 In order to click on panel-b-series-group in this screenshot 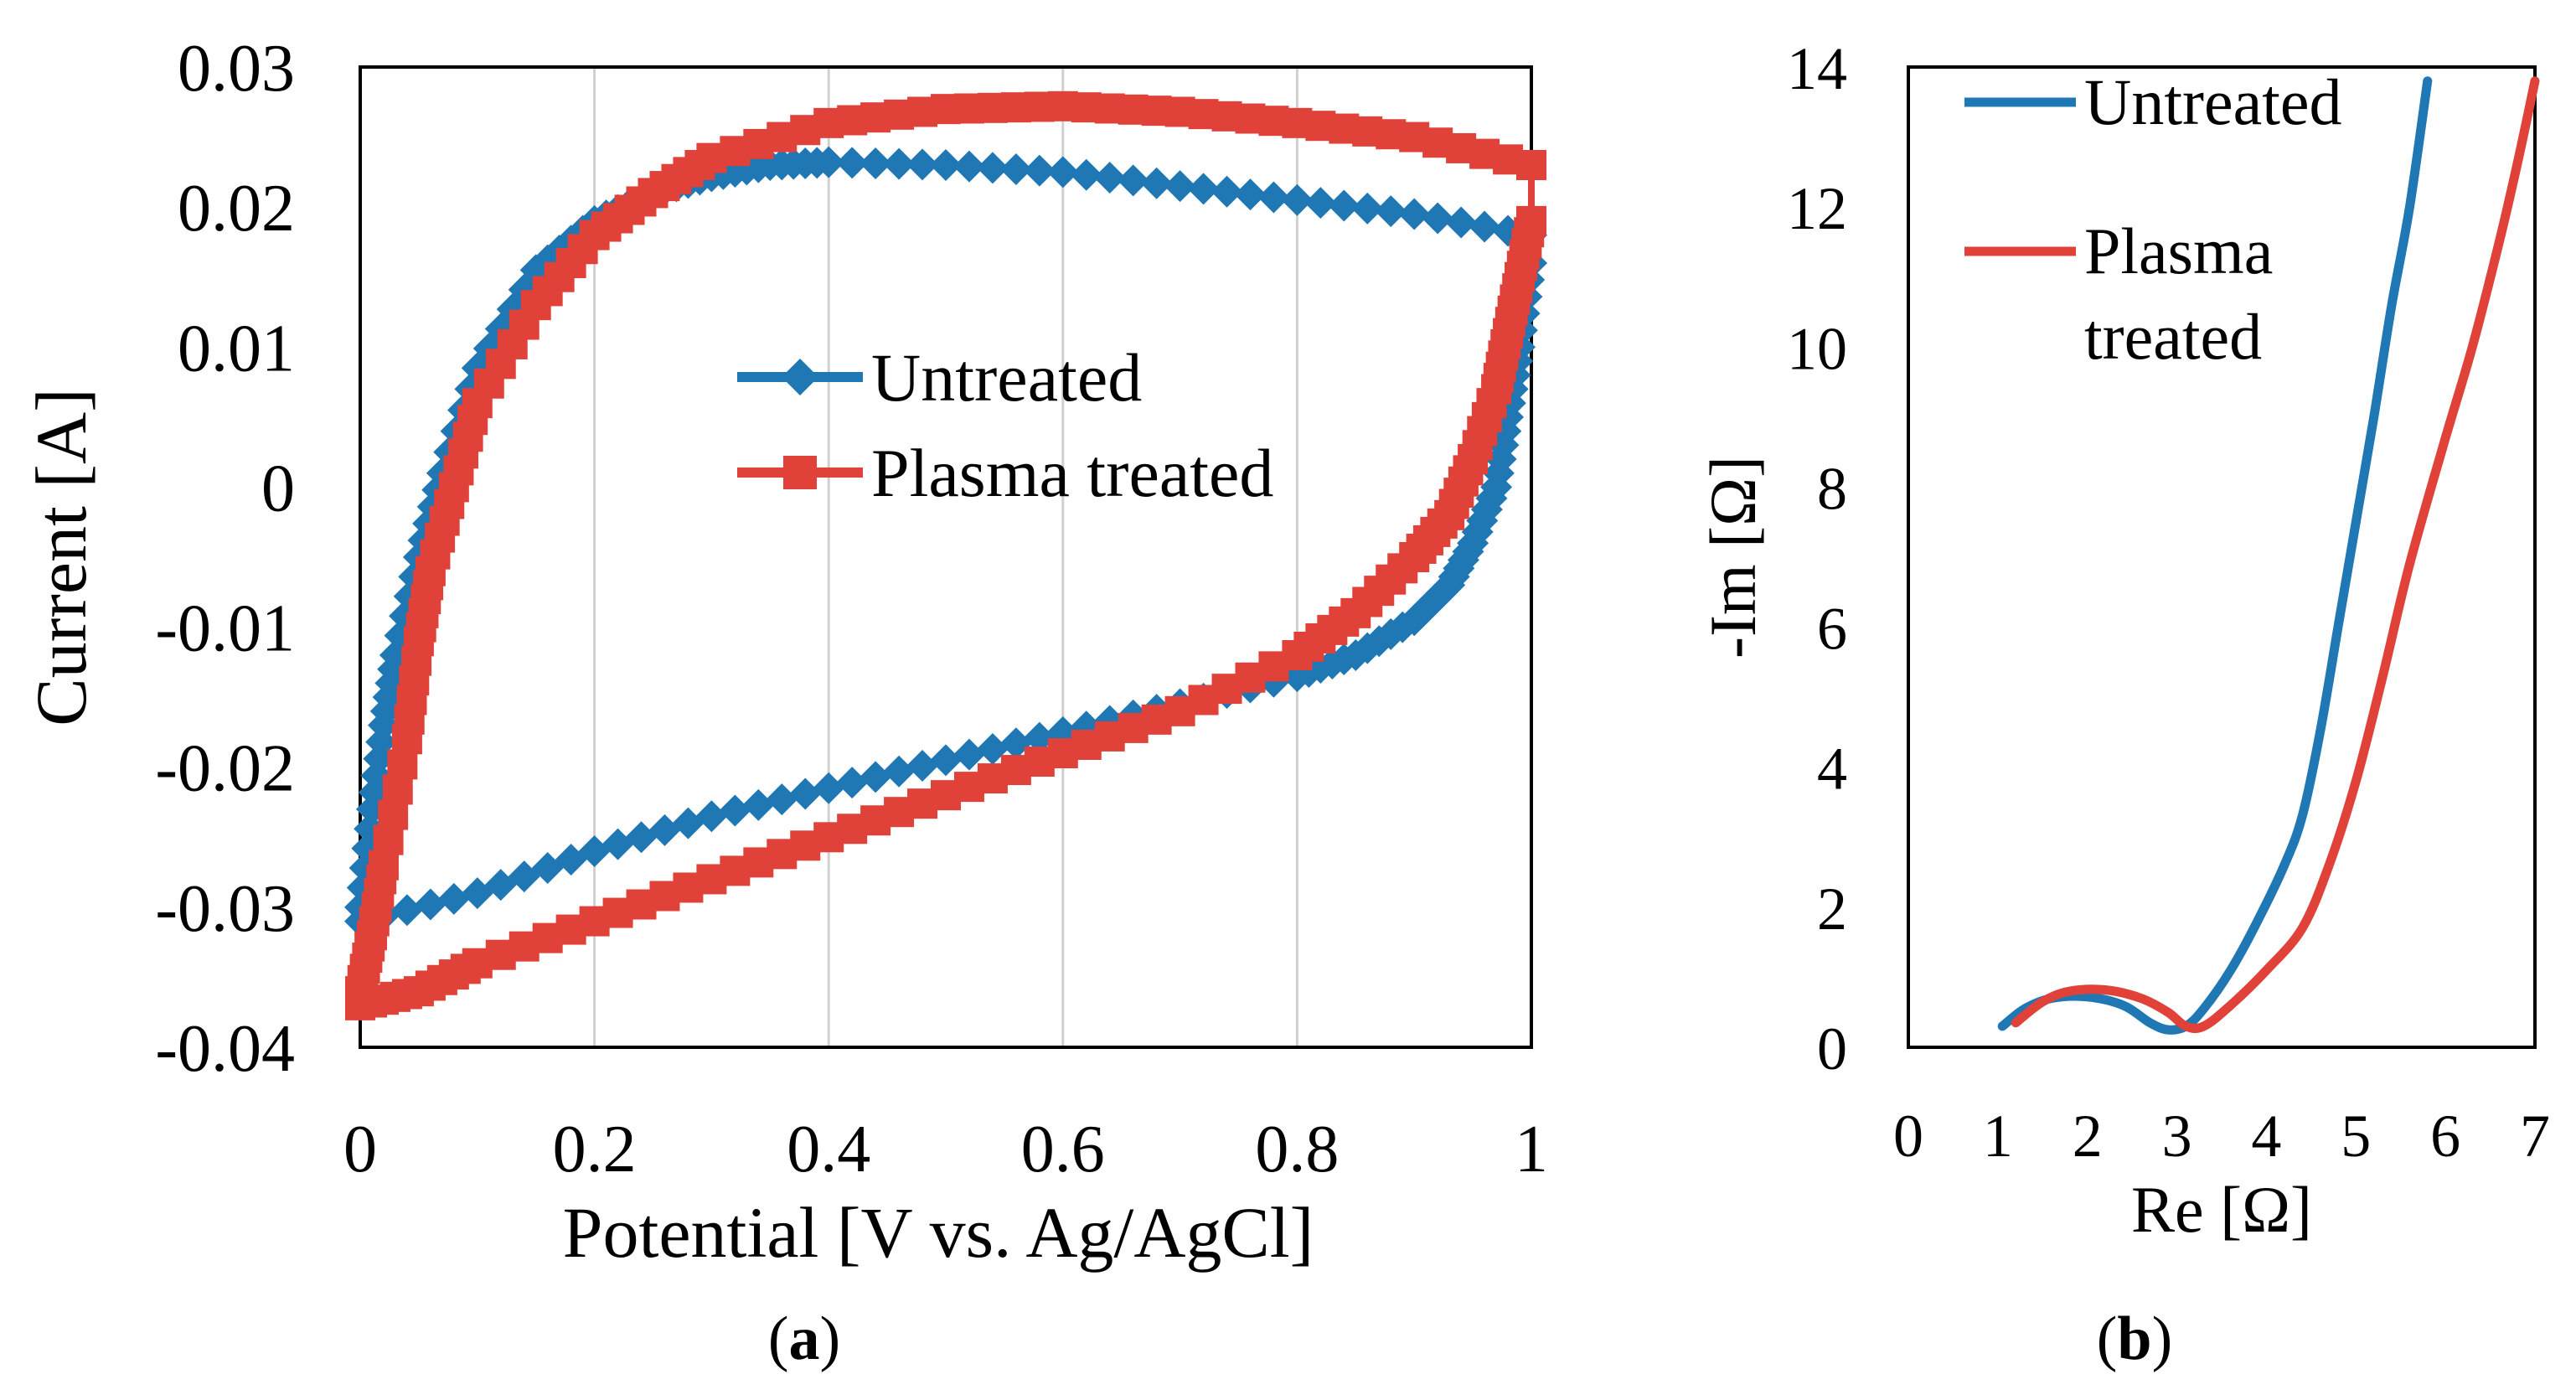, I will do `click(2268, 555)`.